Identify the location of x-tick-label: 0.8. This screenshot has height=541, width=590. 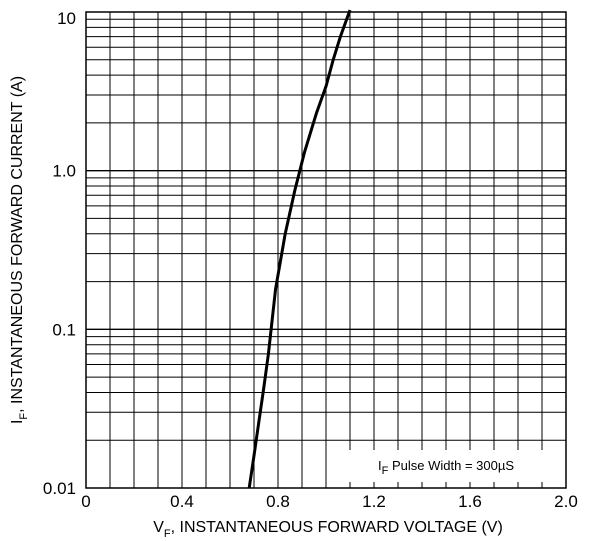
(278, 501).